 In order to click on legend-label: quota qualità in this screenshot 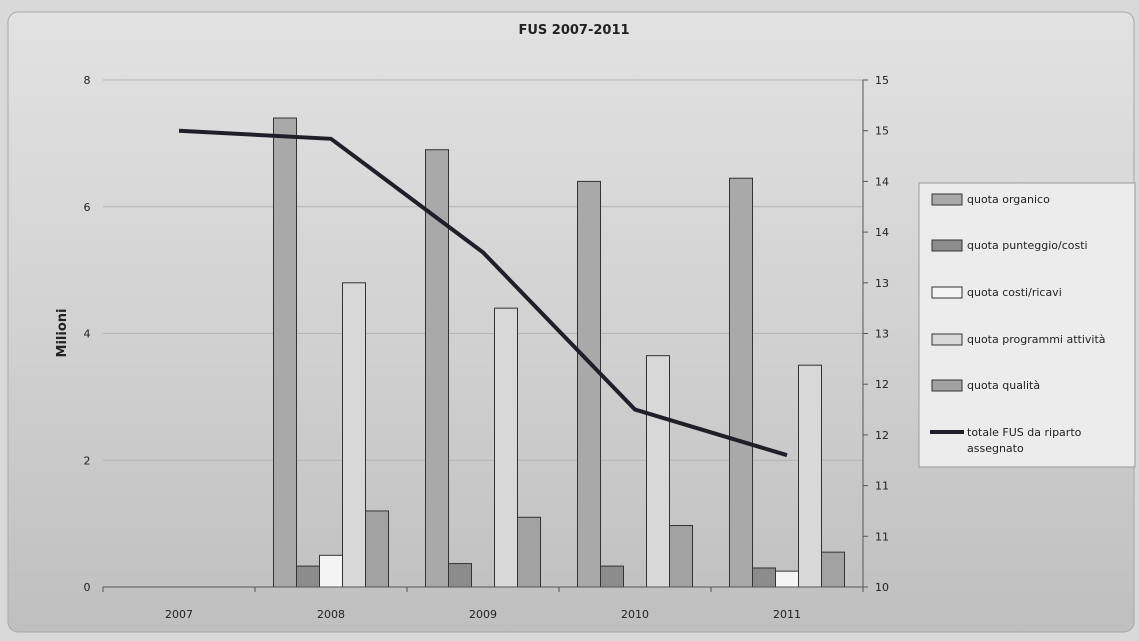, I will do `click(1003, 385)`.